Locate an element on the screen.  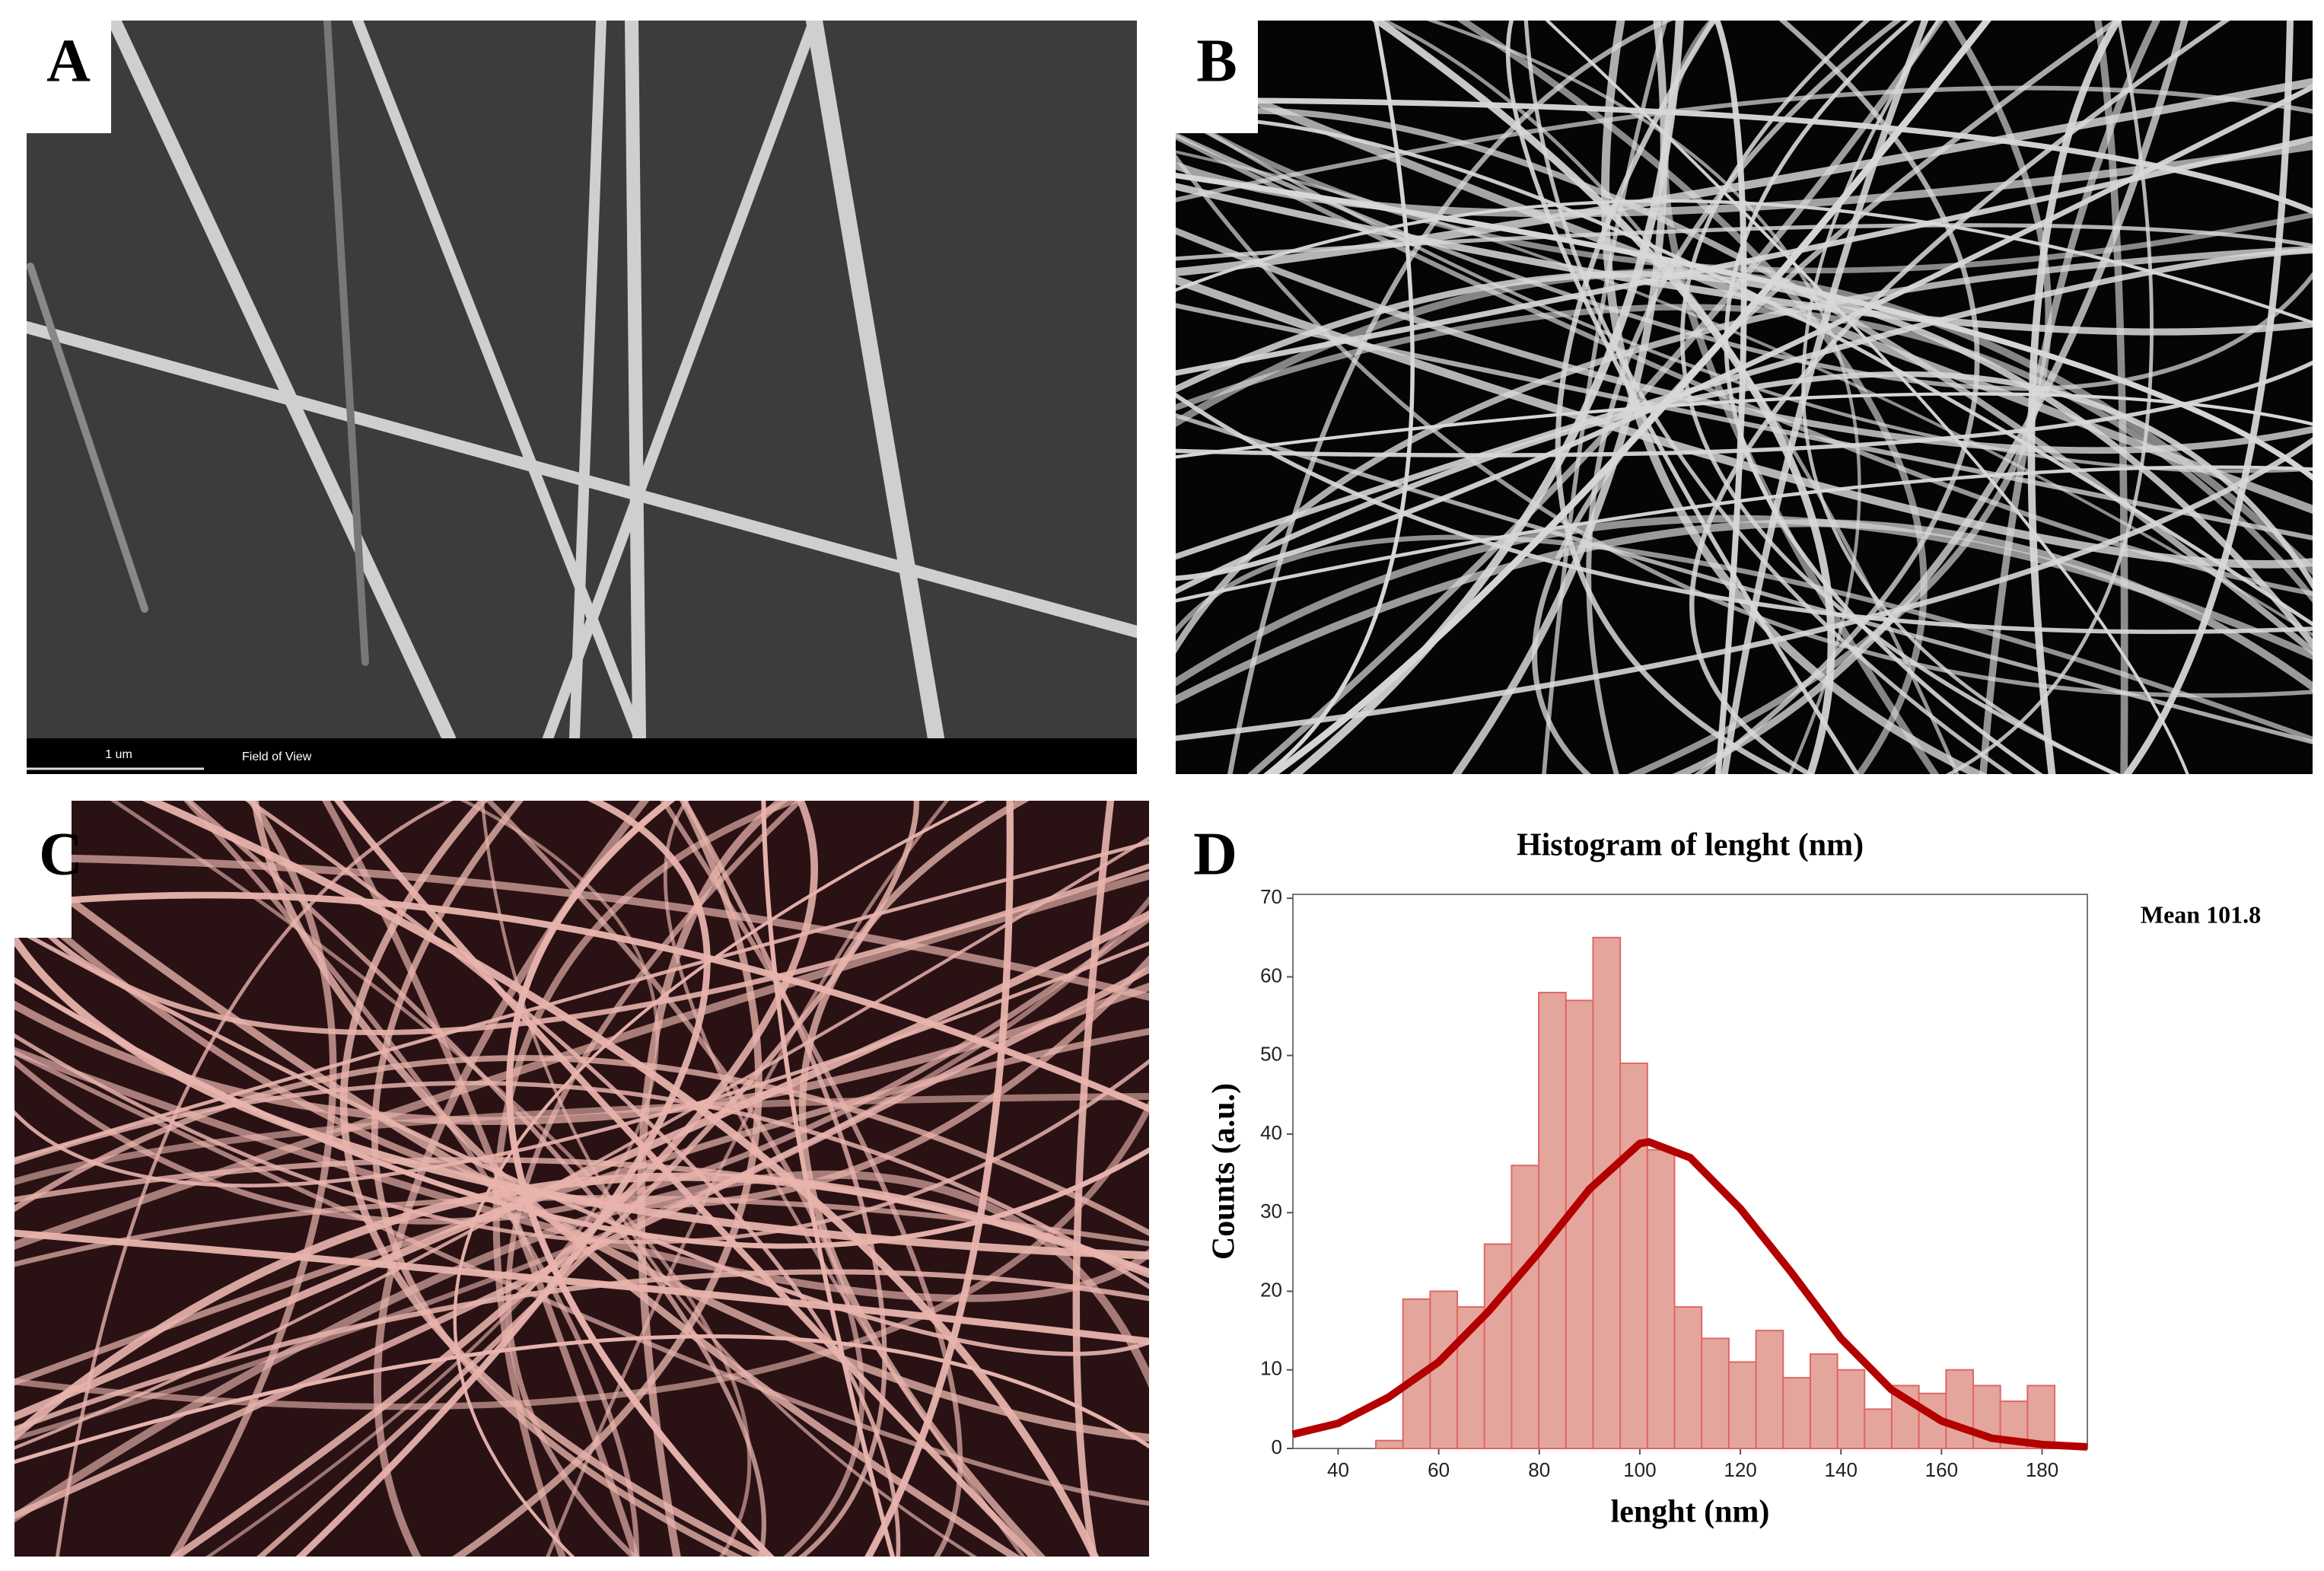
y-tick-label: 70 is located at coordinates (1271, 896).